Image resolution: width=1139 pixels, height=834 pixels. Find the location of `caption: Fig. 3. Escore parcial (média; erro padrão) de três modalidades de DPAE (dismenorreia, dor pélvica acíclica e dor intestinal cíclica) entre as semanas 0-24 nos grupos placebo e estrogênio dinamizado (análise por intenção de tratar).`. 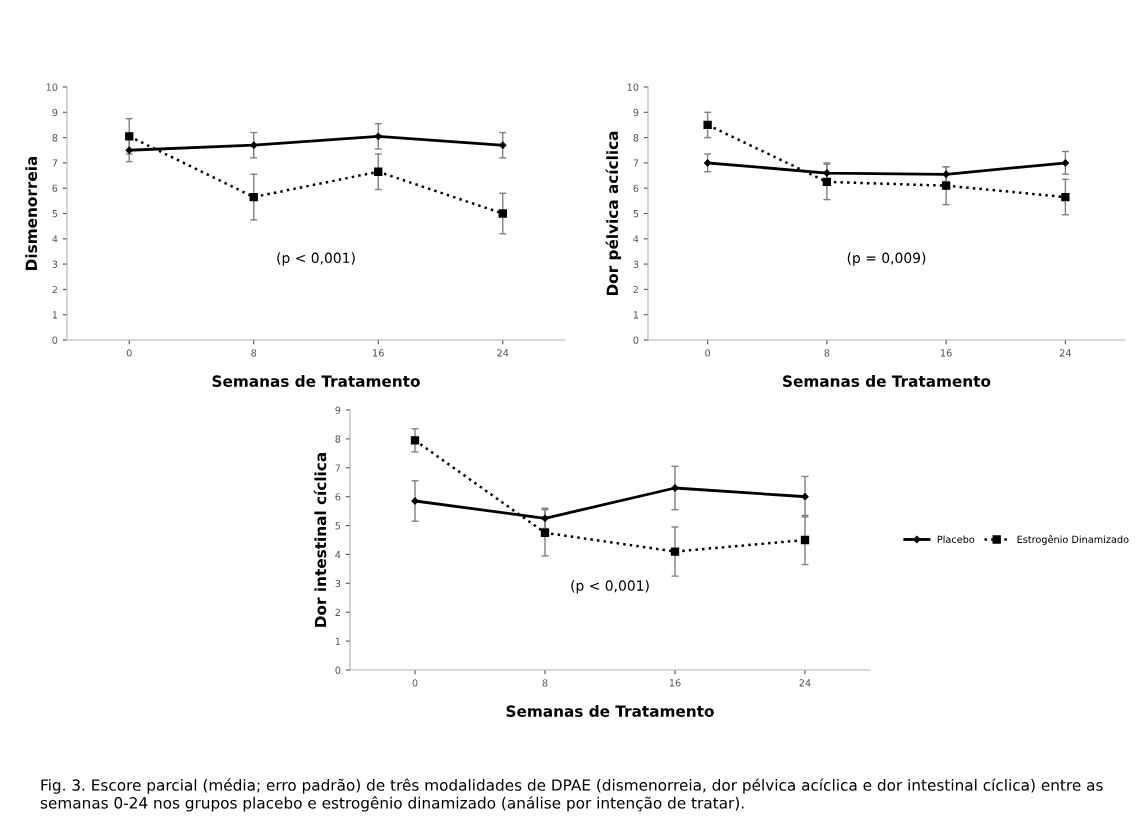

caption: Fig. 3. Escore parcial (média; erro padrão) de três modalidades de DPAE (dismenorreia, dor pélvica acíclica e dor intestinal cíclica) entre as semanas 0-24 nos grupos placebo e estrogênio dinamizado (análise por intenção de tratar). is located at coordinates (571, 795).